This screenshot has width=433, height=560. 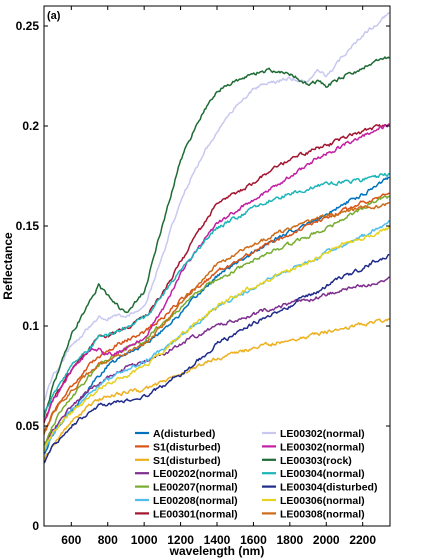 I want to click on legend-label: LE00208(normal), so click(x=195, y=501).